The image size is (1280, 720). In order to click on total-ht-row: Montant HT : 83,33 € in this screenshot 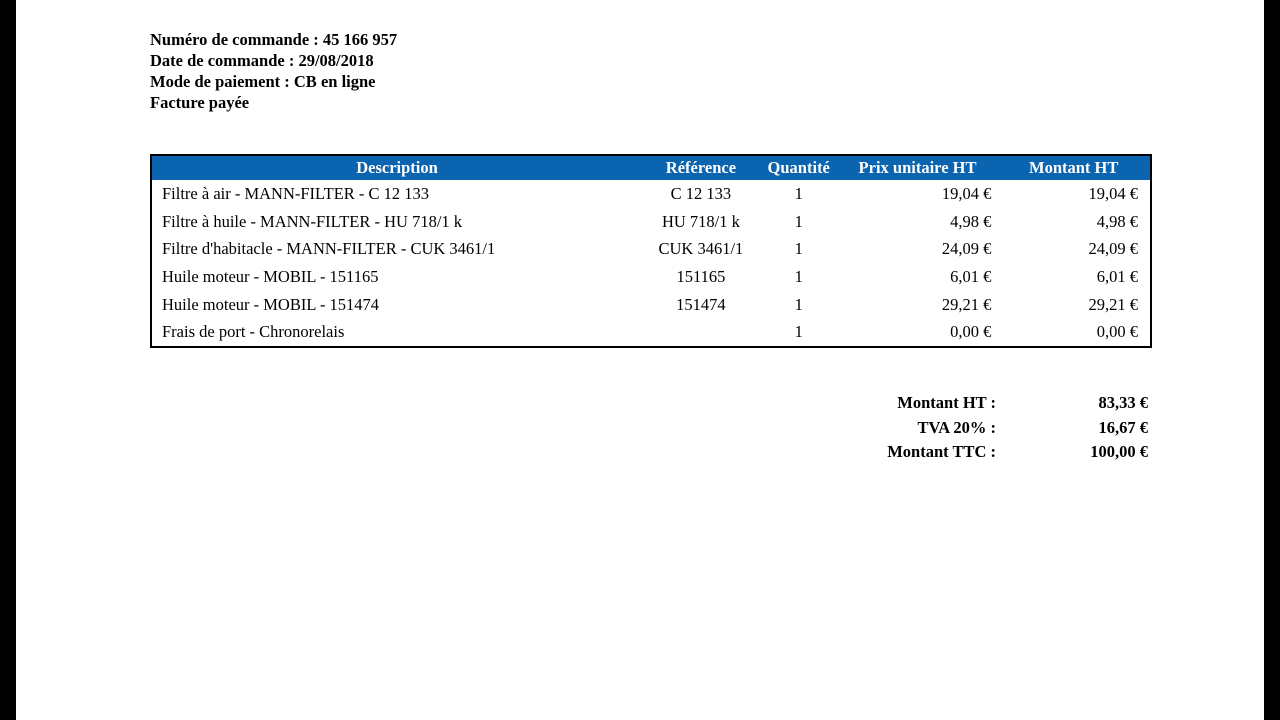, I will do `click(982, 403)`.